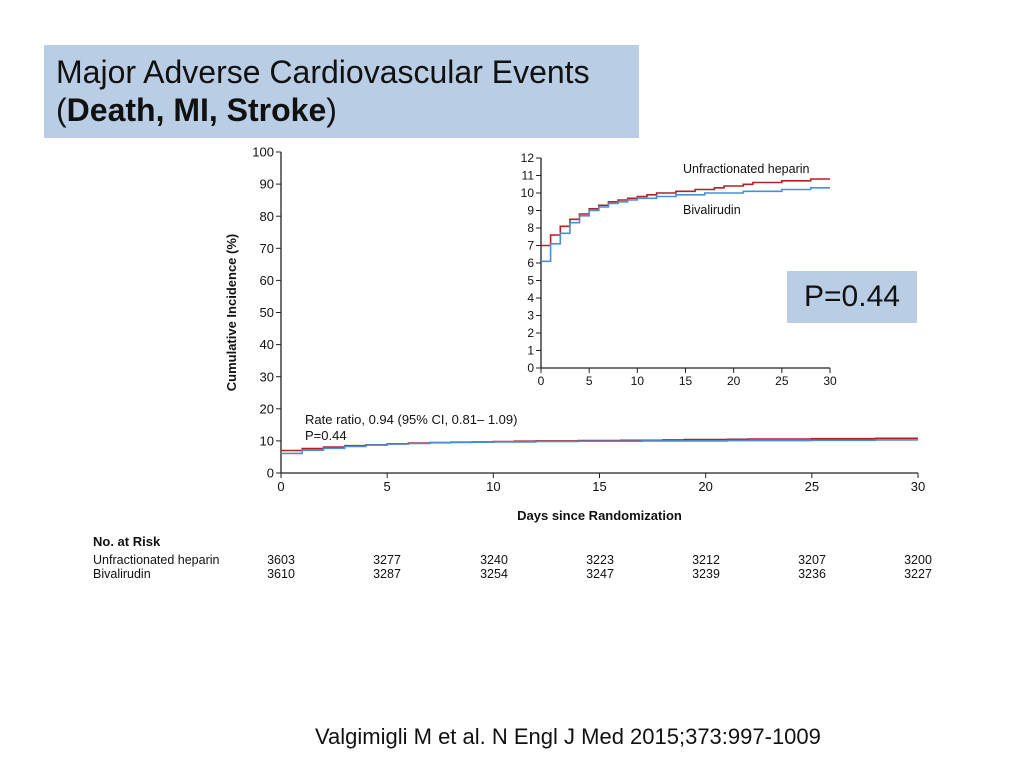 Image resolution: width=1024 pixels, height=768 pixels. Describe the element at coordinates (530, 316) in the screenshot. I see `inset-y-tick-label: 3` at that location.